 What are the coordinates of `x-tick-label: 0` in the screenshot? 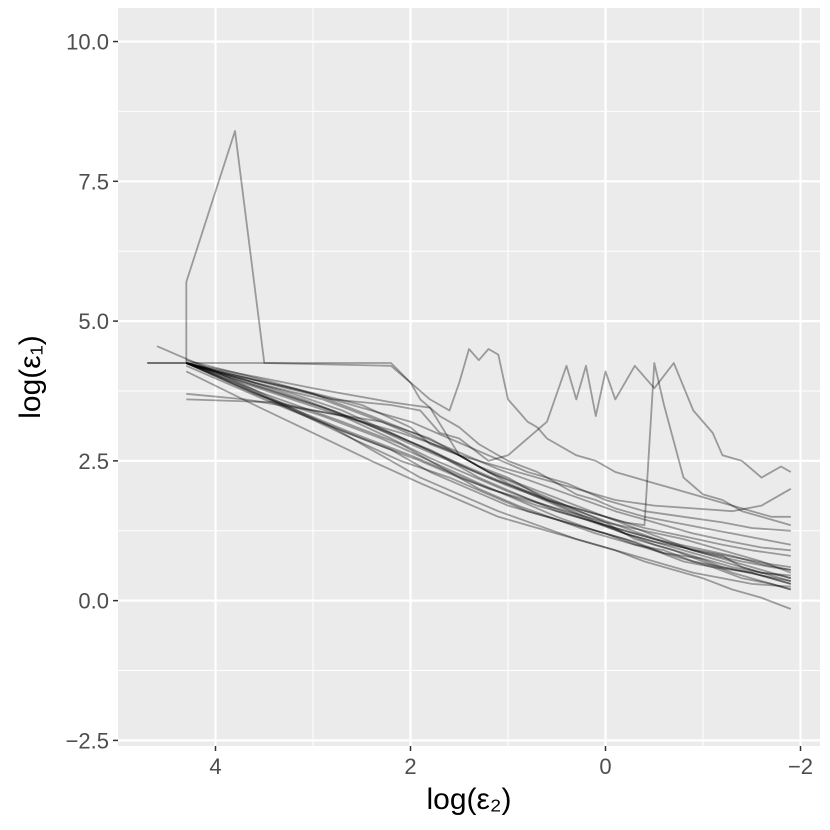 It's located at (605, 766).